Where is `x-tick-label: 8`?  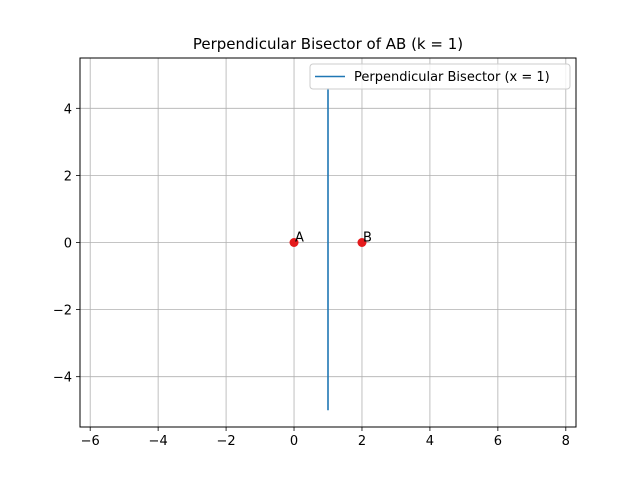 x-tick-label: 8 is located at coordinates (566, 441).